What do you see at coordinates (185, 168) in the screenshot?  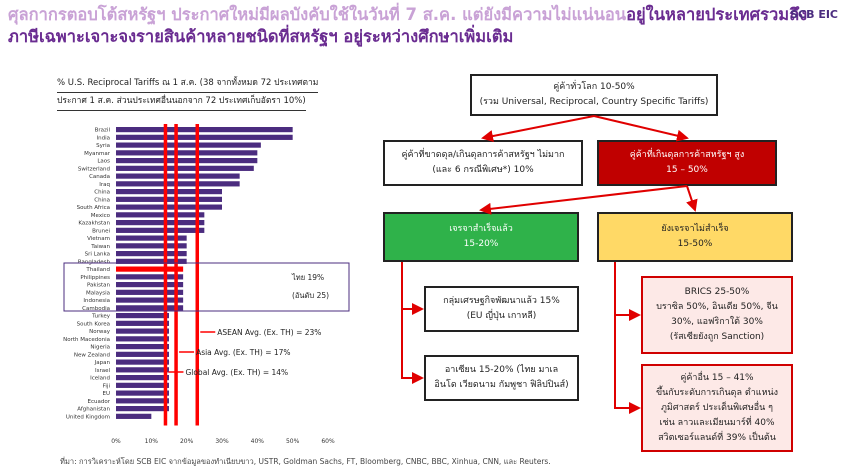 I see `bar-switzerland` at bounding box center [185, 168].